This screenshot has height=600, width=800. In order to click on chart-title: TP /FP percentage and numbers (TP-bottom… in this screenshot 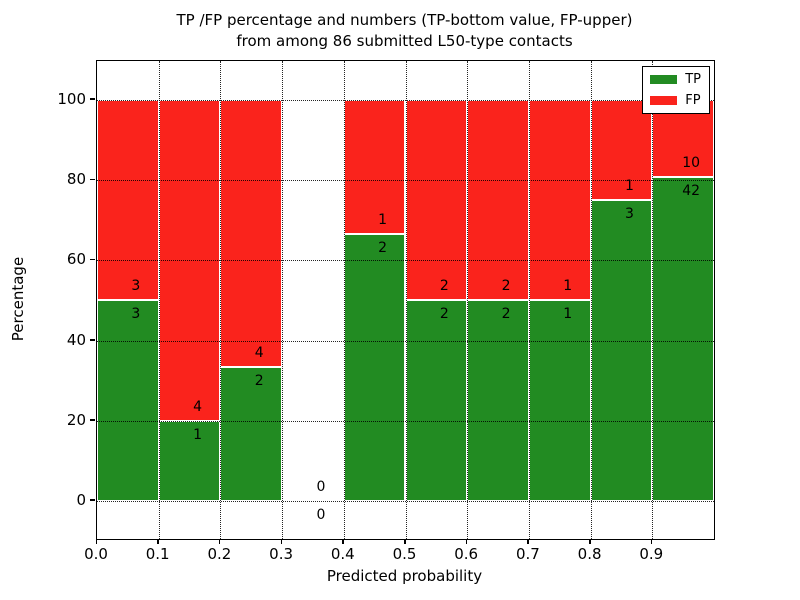, I will do `click(404, 31)`.